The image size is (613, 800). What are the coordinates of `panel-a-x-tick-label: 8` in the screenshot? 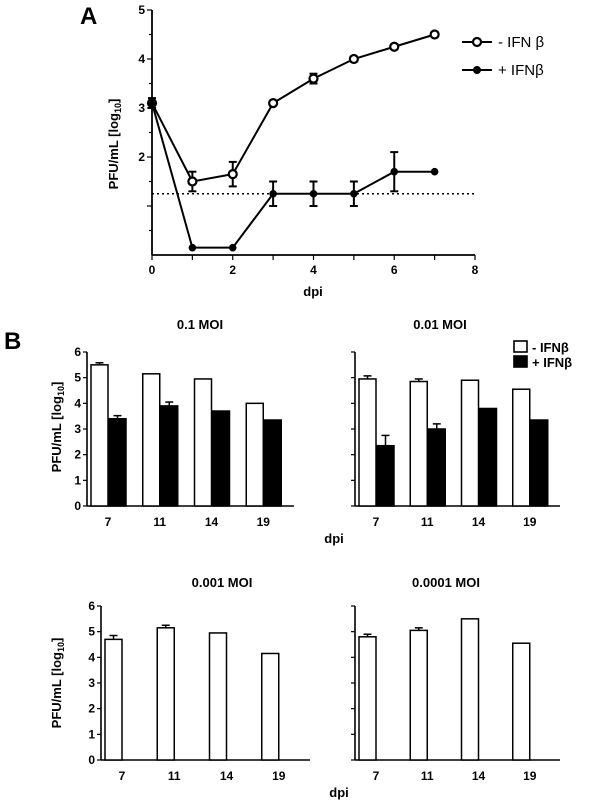 It's located at (475, 270).